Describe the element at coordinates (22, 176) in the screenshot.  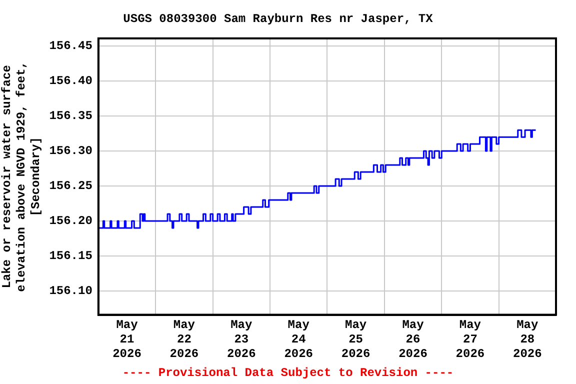
I see `y-axis-title: Lake or reservoir water surface elevation above NGVD 1929, feet, [Secondary]` at that location.